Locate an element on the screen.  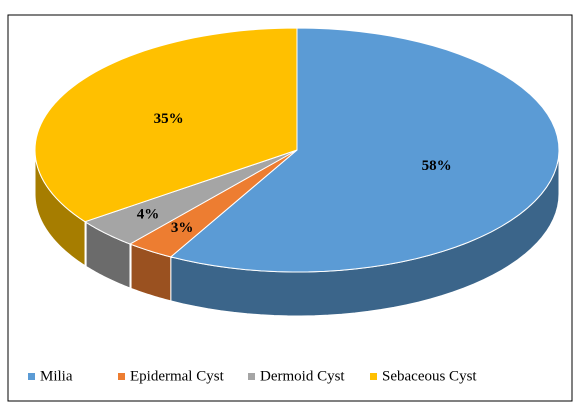
data-label: 3% is located at coordinates (182, 228).